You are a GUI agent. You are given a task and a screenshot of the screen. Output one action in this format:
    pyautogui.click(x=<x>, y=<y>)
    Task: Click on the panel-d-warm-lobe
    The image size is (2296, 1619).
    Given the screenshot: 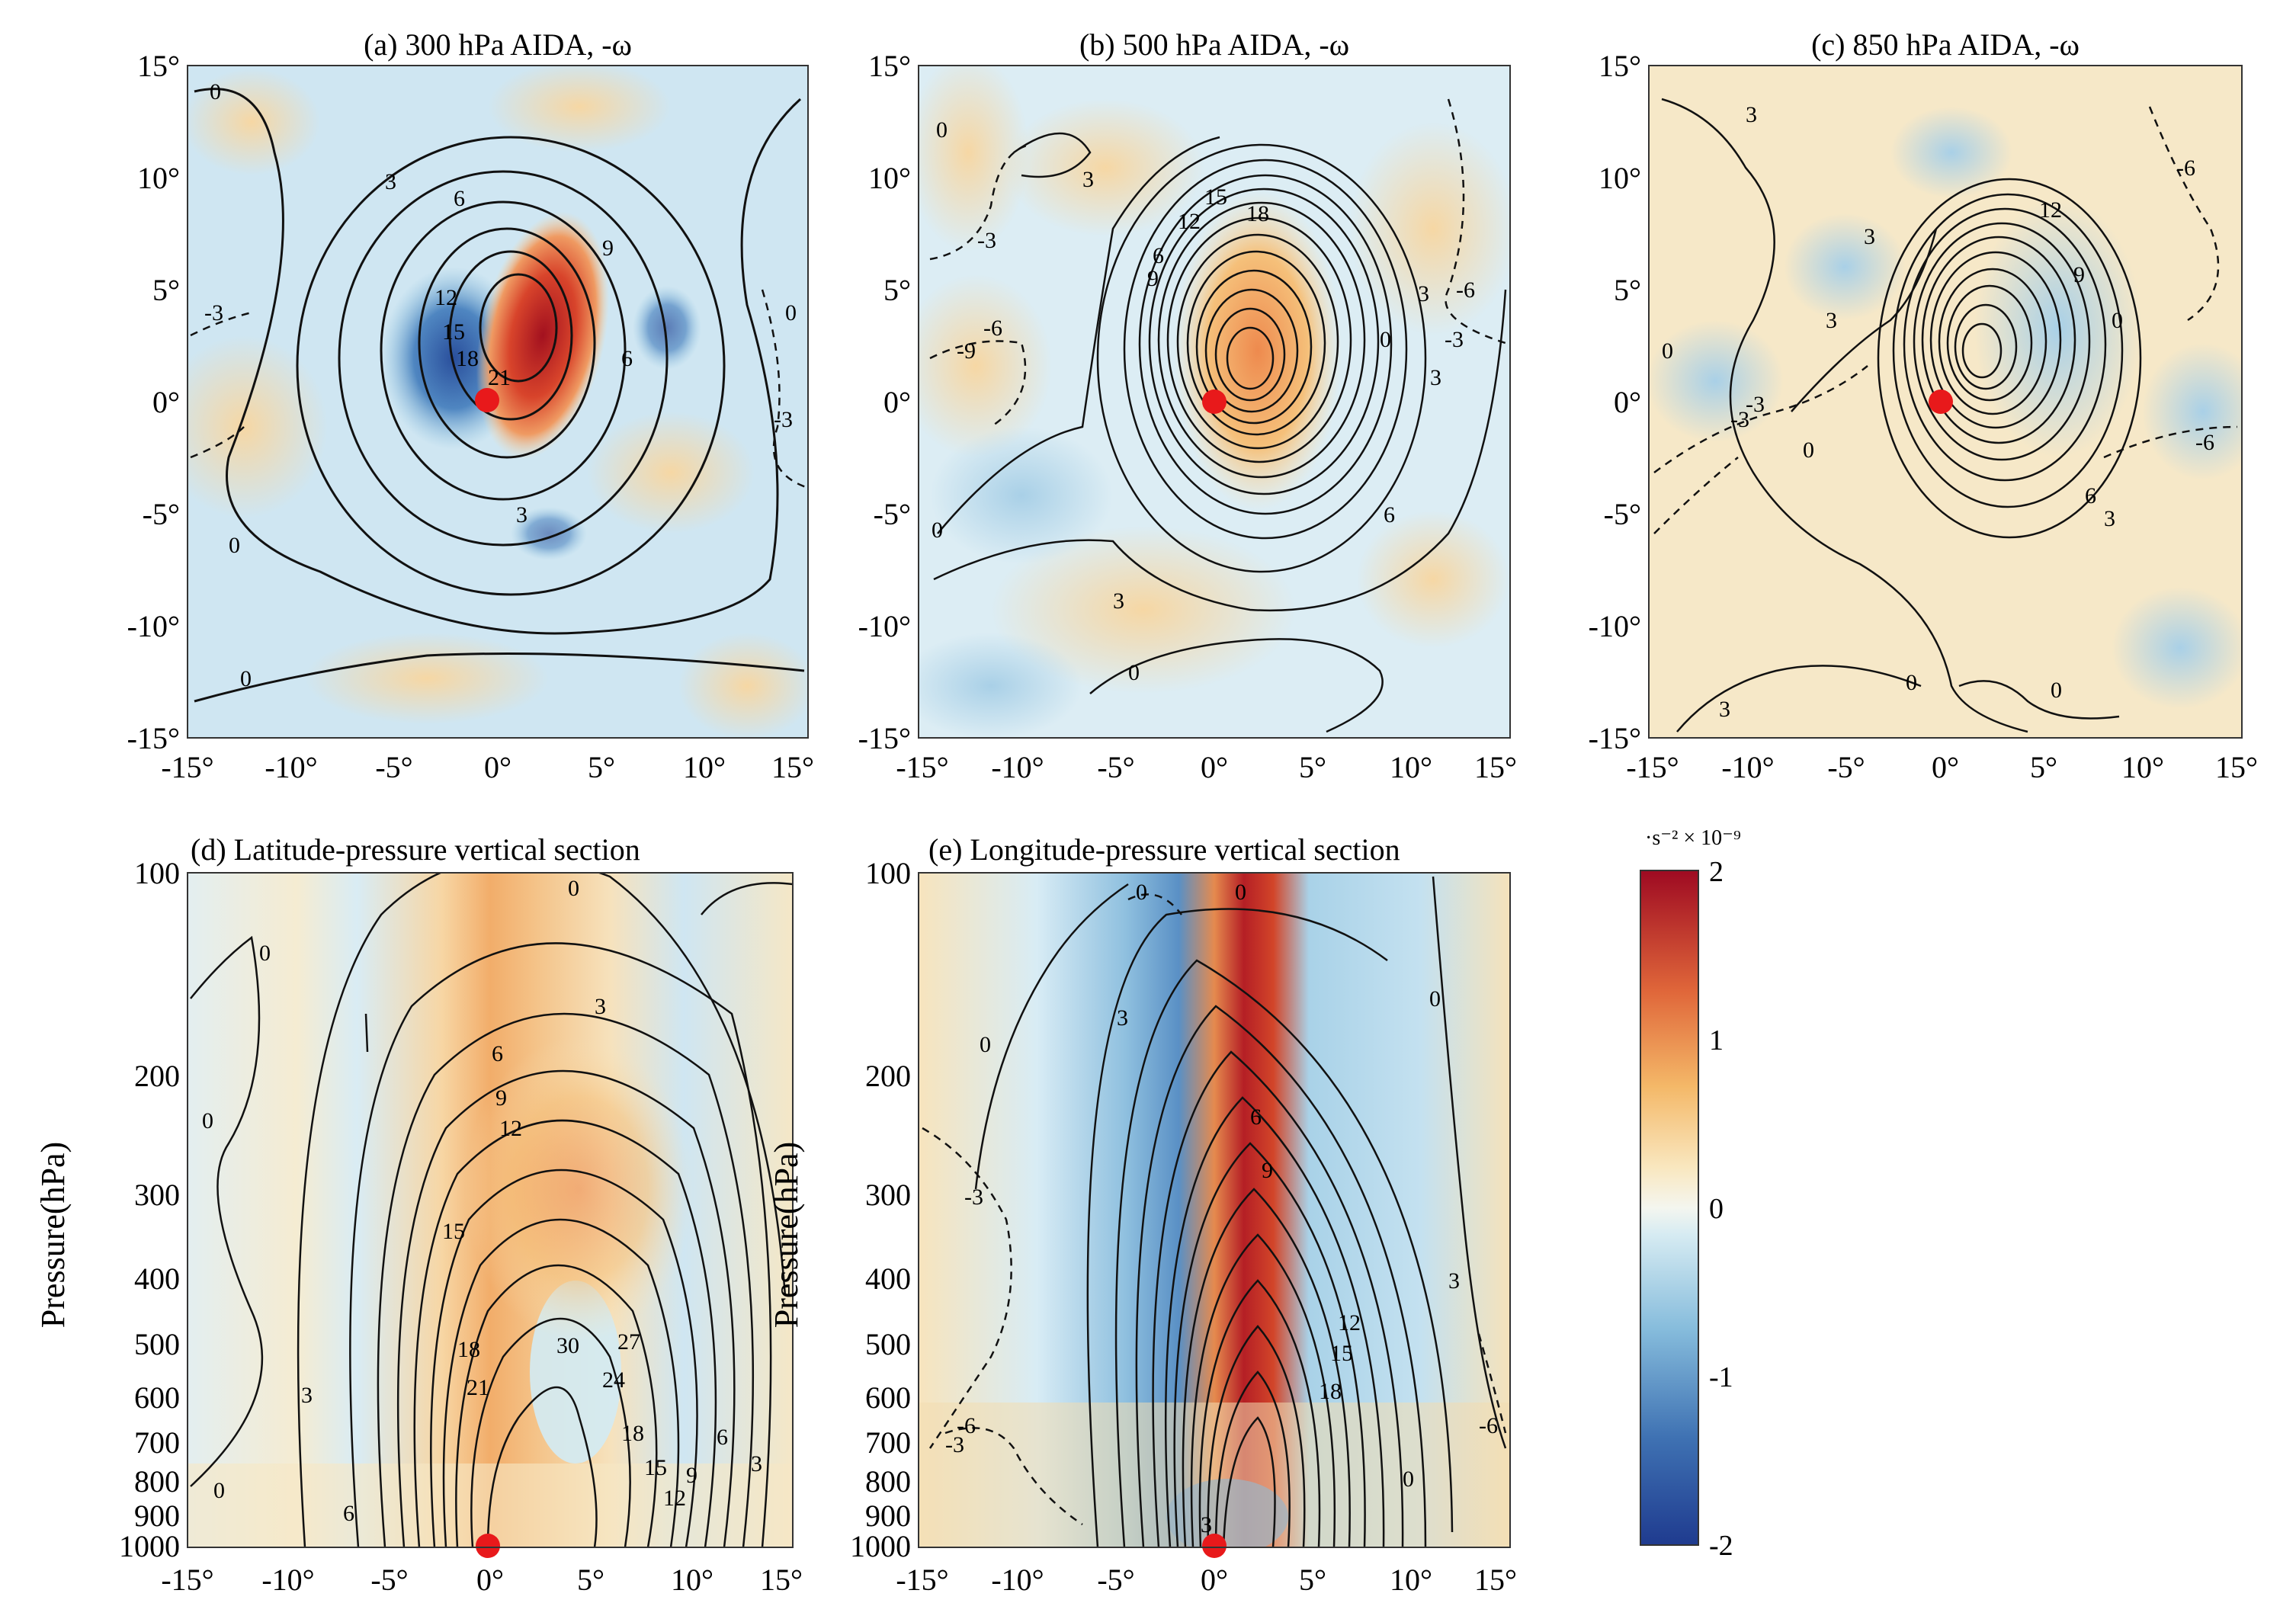 What is the action you would take?
    pyautogui.click(x=579, y=1189)
    